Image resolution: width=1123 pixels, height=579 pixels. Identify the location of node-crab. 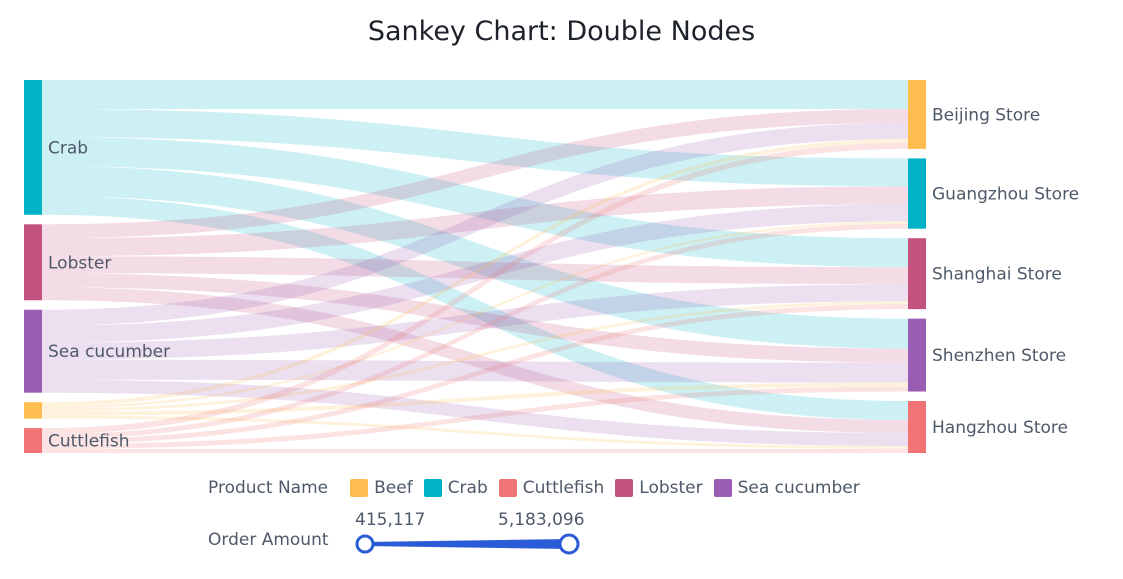
(33, 147).